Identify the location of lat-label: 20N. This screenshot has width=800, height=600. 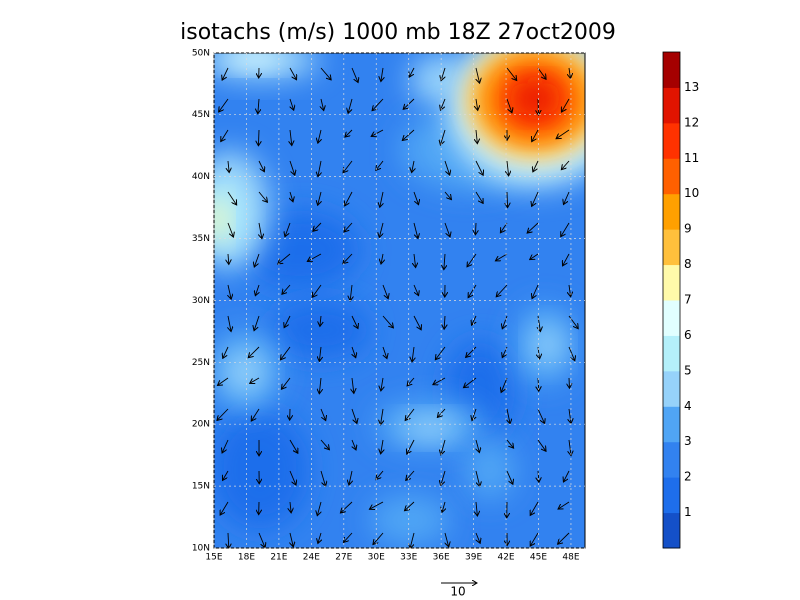
(201, 425).